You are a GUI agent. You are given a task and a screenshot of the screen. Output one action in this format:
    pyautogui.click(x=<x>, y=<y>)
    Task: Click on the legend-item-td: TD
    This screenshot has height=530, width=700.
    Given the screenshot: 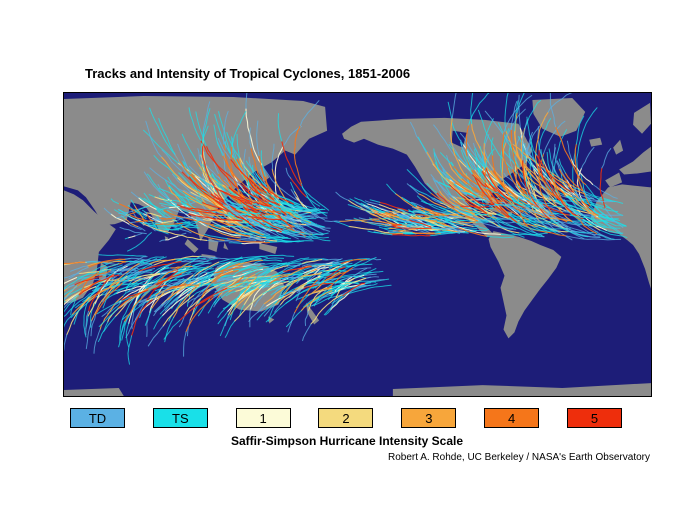 What is the action you would take?
    pyautogui.click(x=97, y=418)
    